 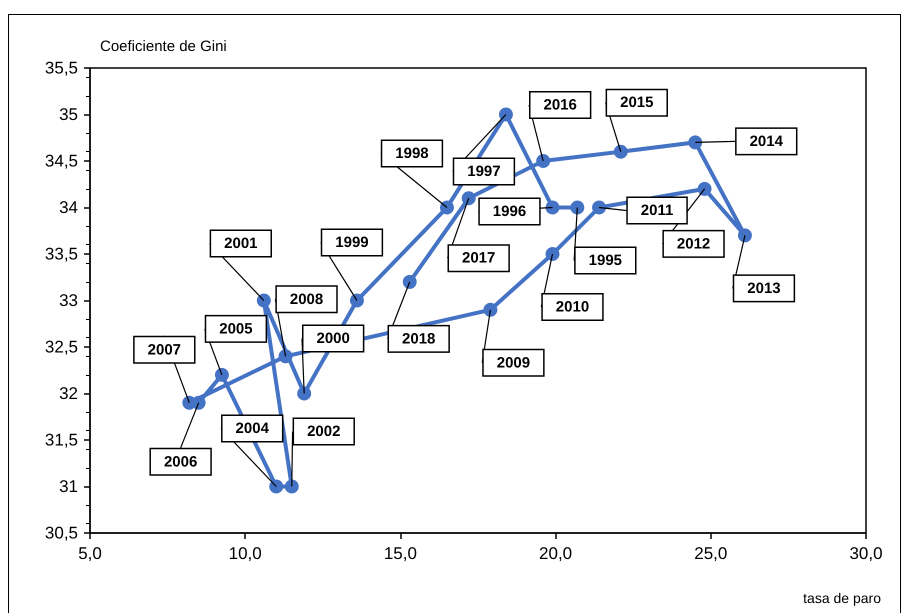 I want to click on annotation: 1999, so click(x=352, y=242).